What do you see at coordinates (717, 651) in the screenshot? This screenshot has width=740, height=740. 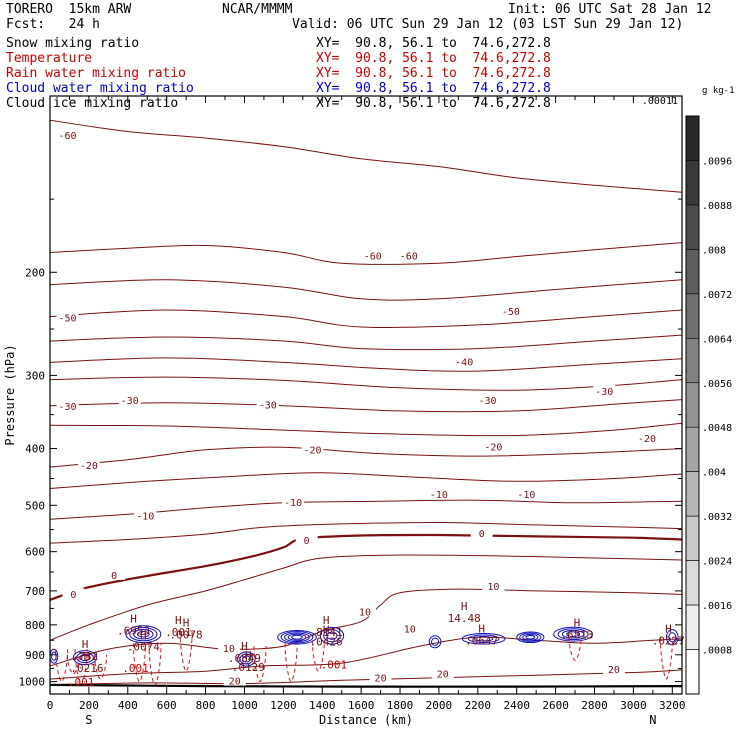 I see `colorbar-label: .0008` at bounding box center [717, 651].